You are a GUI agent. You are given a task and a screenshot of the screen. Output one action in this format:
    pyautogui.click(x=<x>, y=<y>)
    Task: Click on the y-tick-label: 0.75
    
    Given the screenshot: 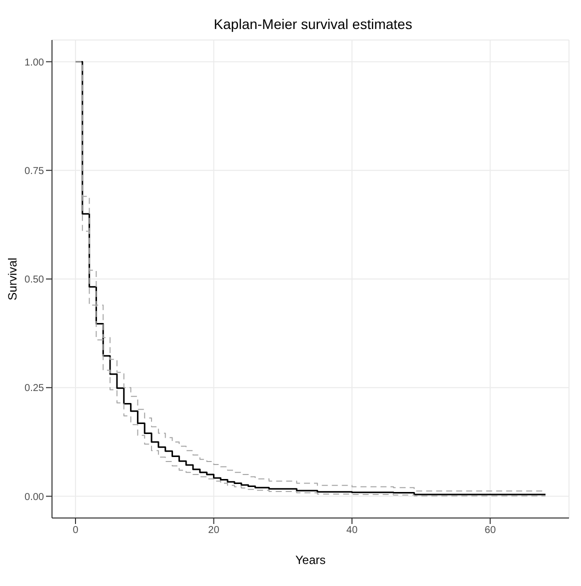 What is the action you would take?
    pyautogui.click(x=34, y=171)
    